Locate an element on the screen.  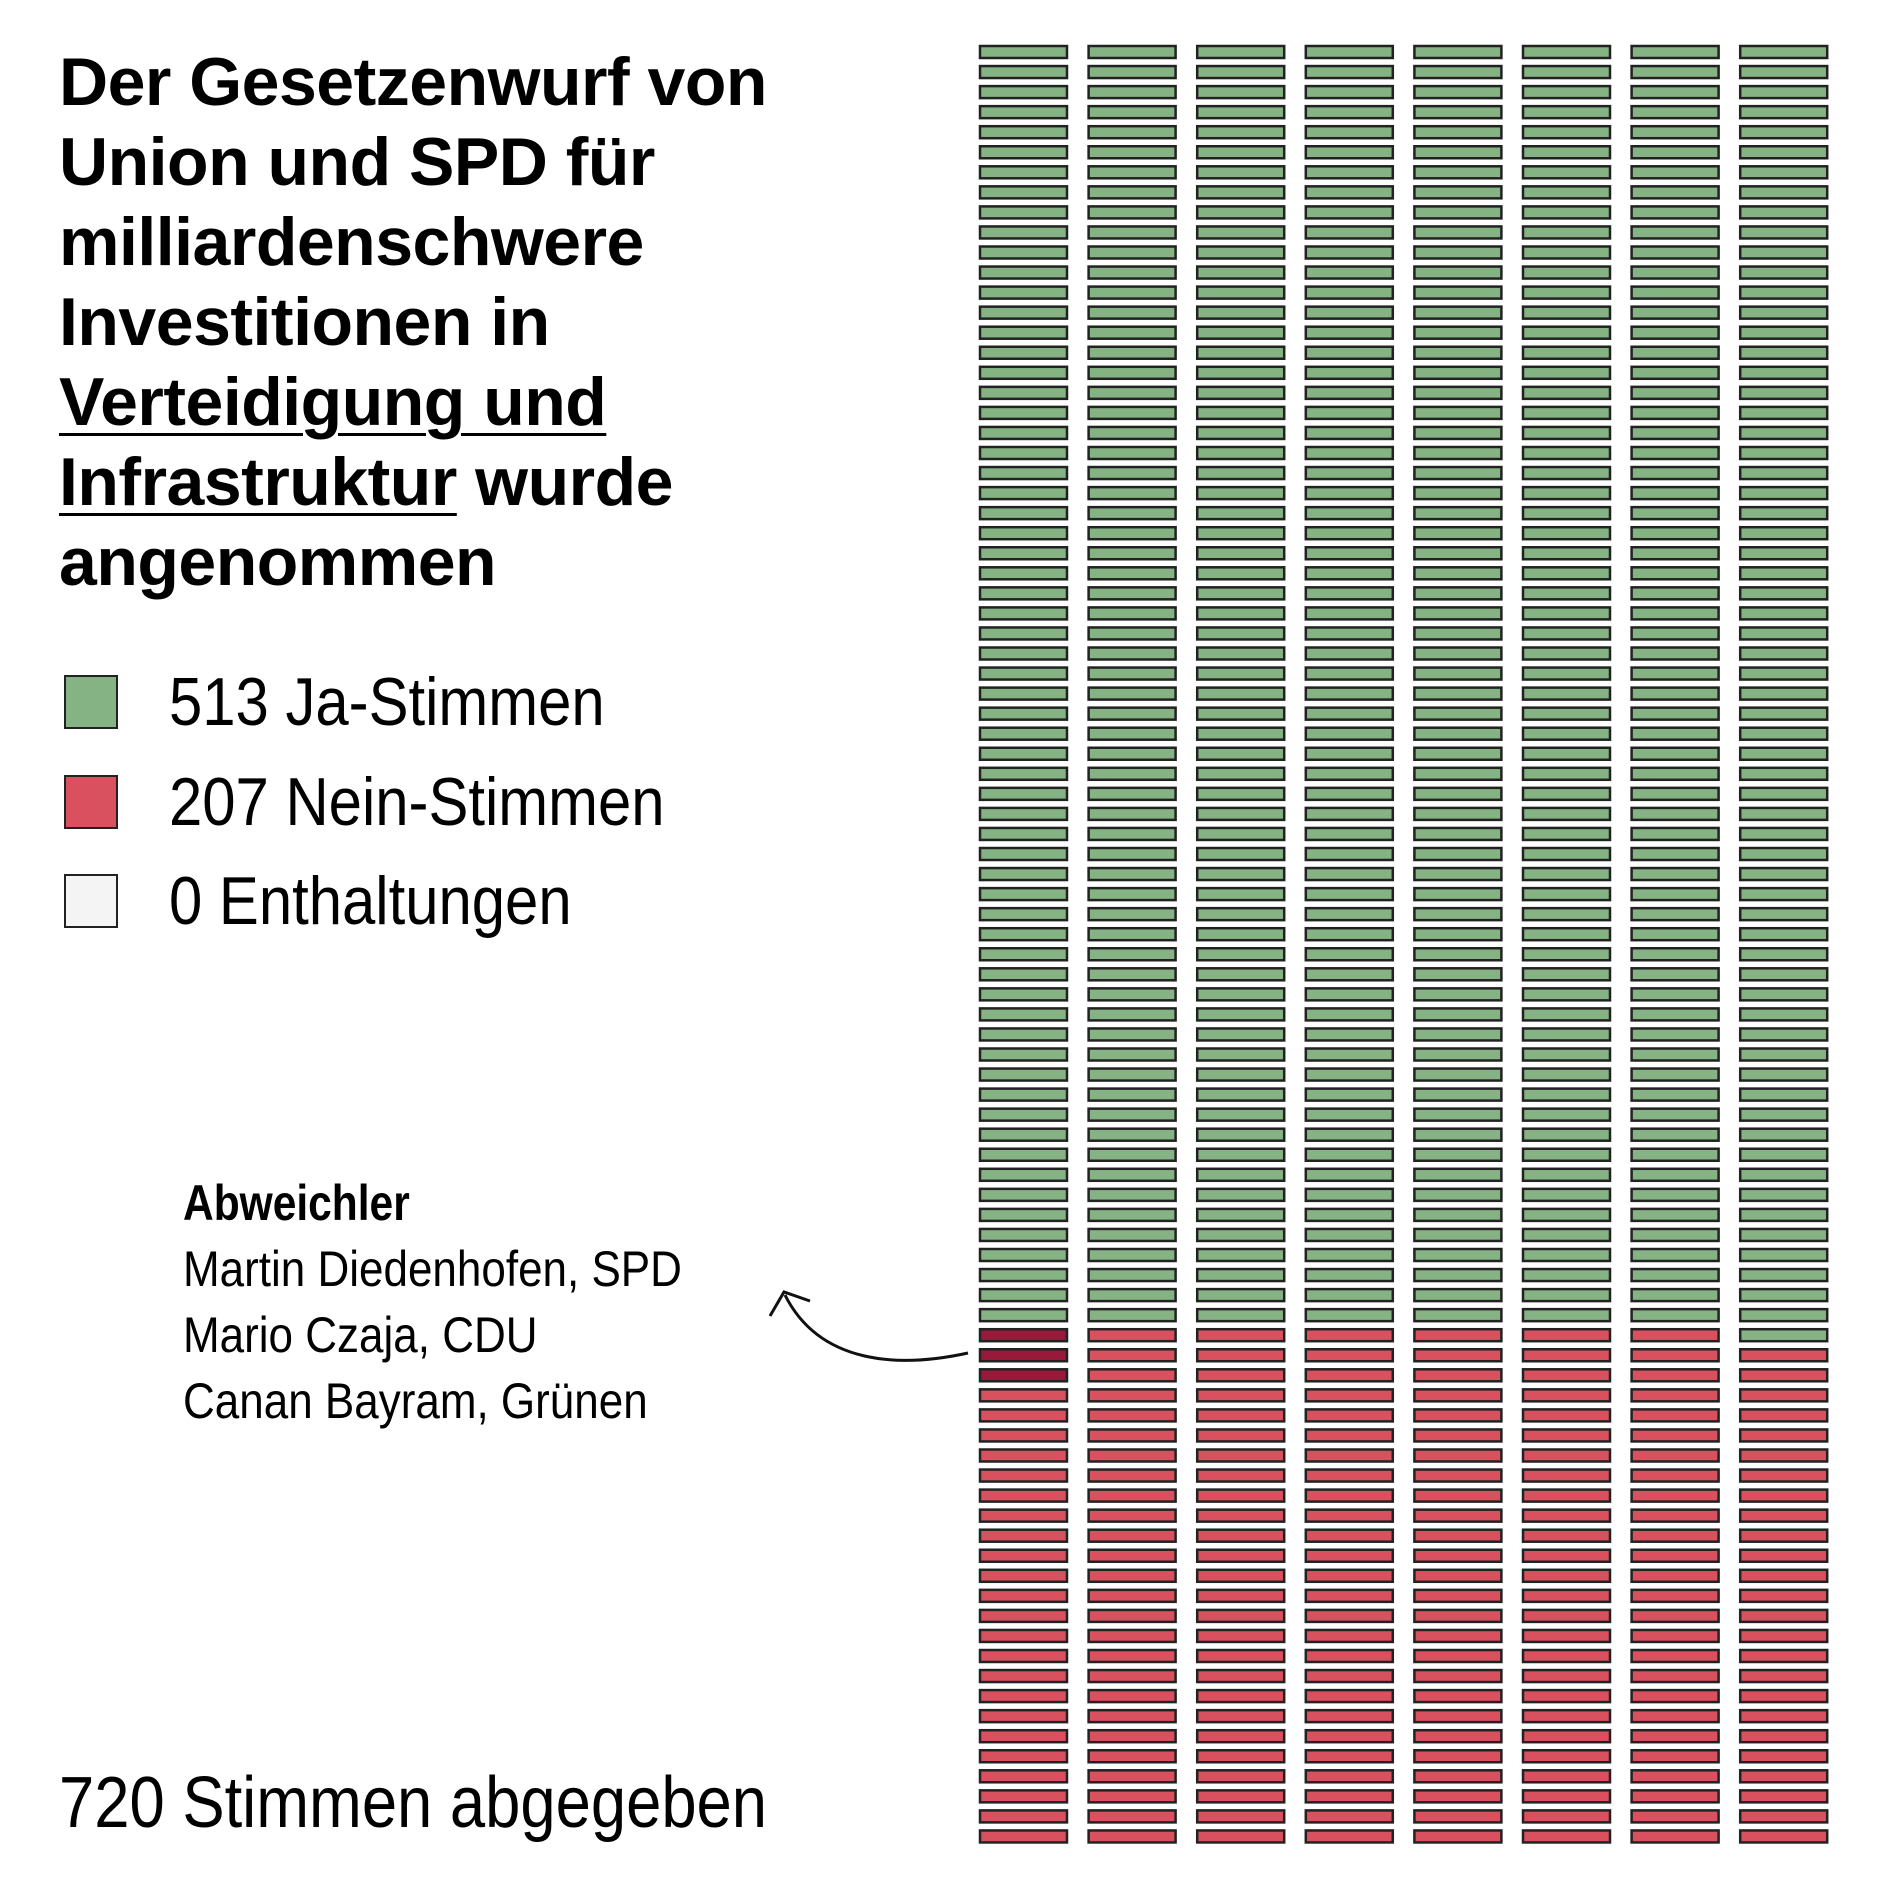
deviators-heading: Abweichler is located at coordinates (296, 1203).